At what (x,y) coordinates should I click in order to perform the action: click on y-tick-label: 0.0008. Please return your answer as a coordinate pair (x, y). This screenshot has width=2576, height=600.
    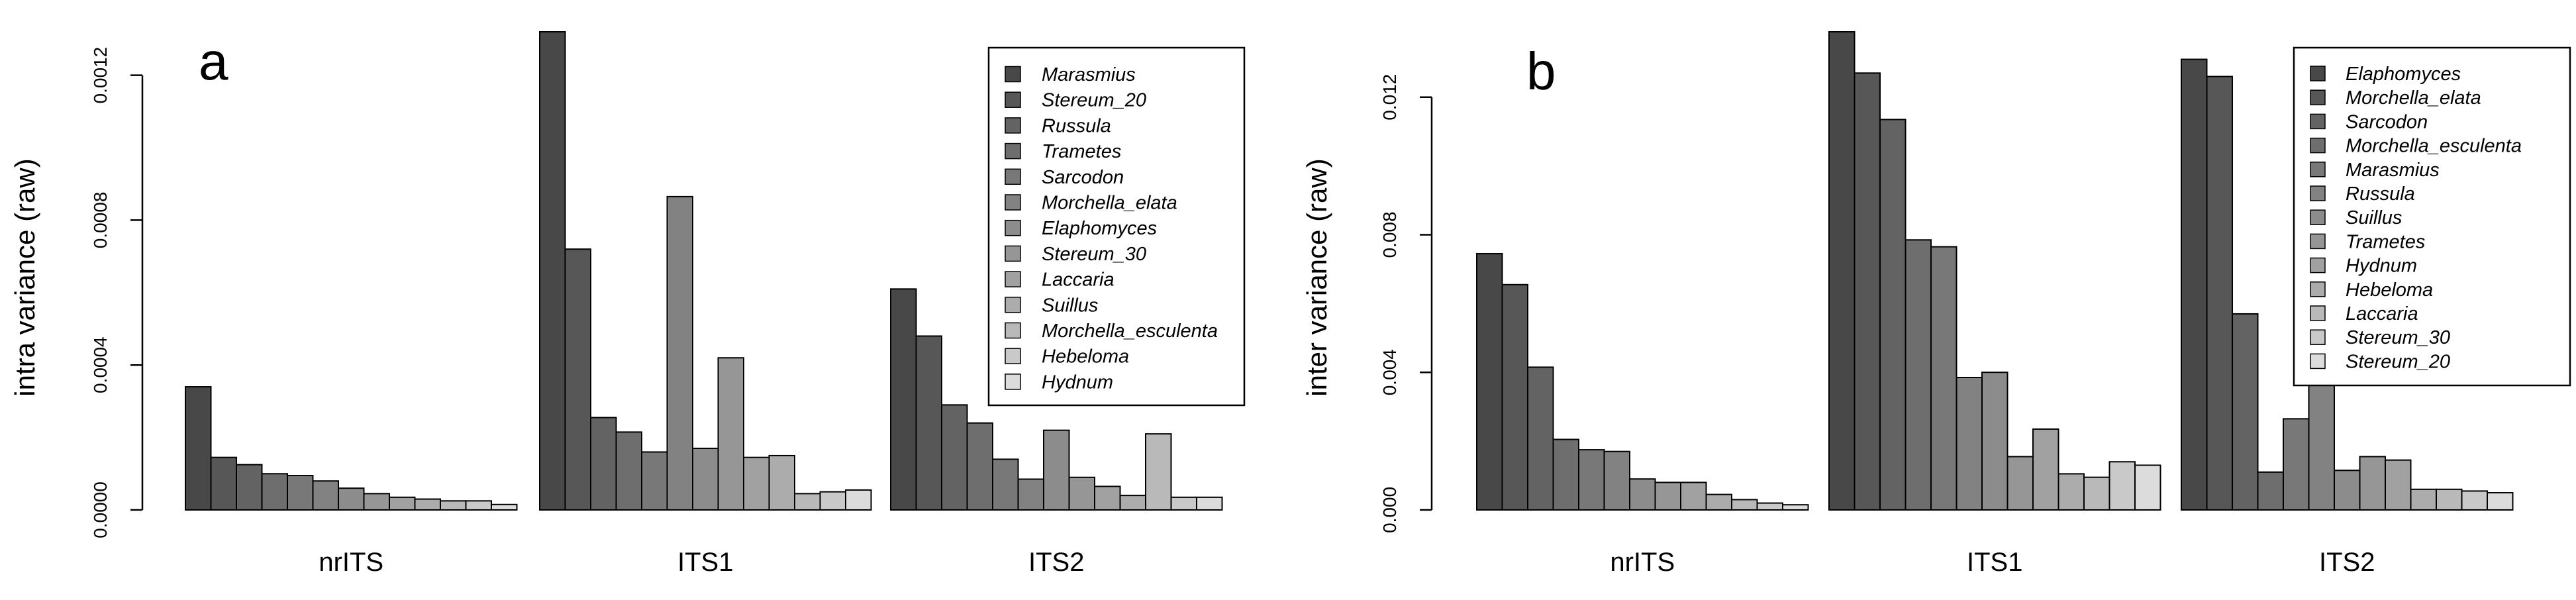
    Looking at the image, I should click on (100, 220).